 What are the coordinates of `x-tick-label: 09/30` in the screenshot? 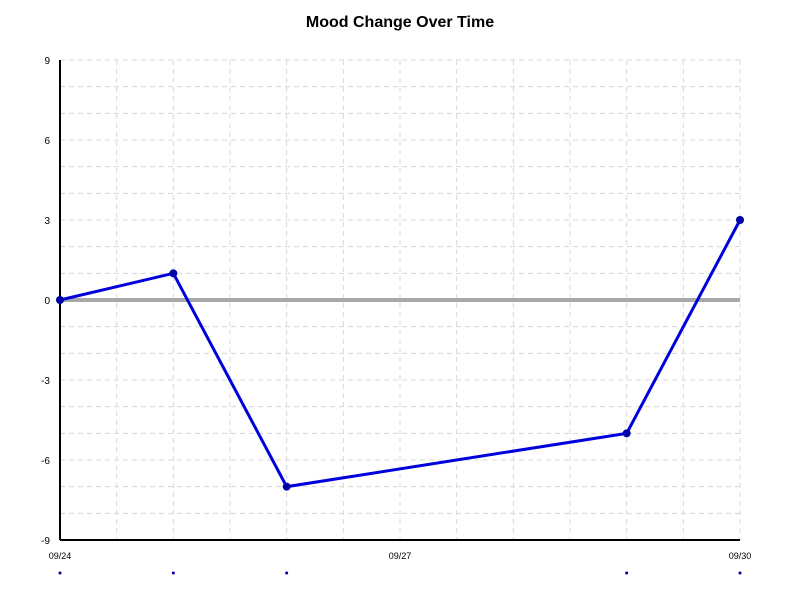 It's located at (740, 556).